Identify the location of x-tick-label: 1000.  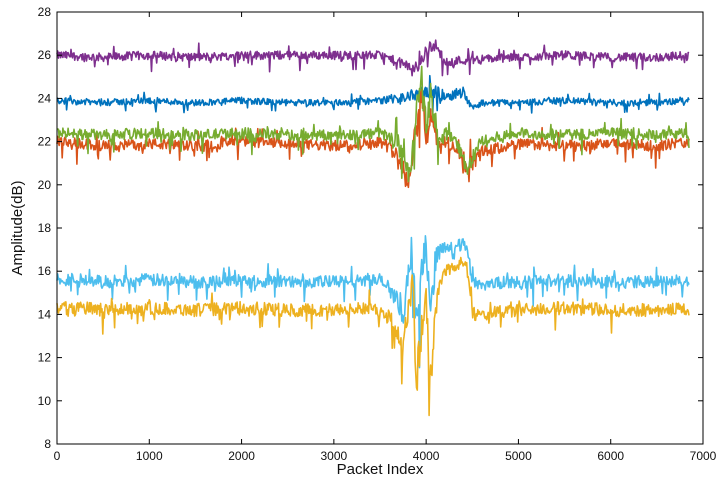
(149, 456).